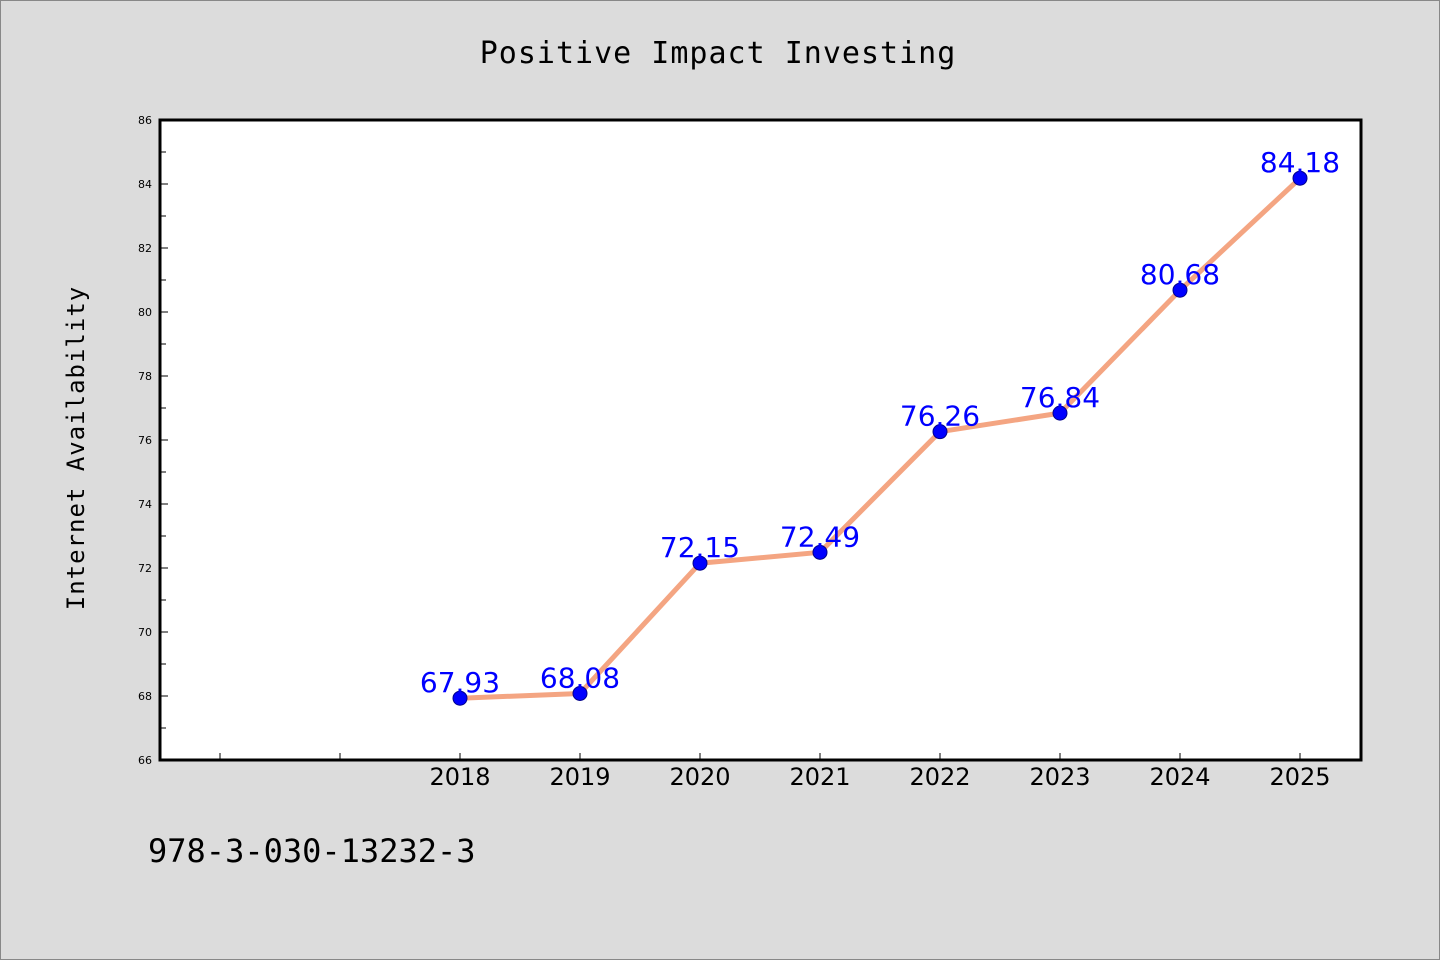  What do you see at coordinates (145, 696) in the screenshot?
I see `y-tick-label: 68` at bounding box center [145, 696].